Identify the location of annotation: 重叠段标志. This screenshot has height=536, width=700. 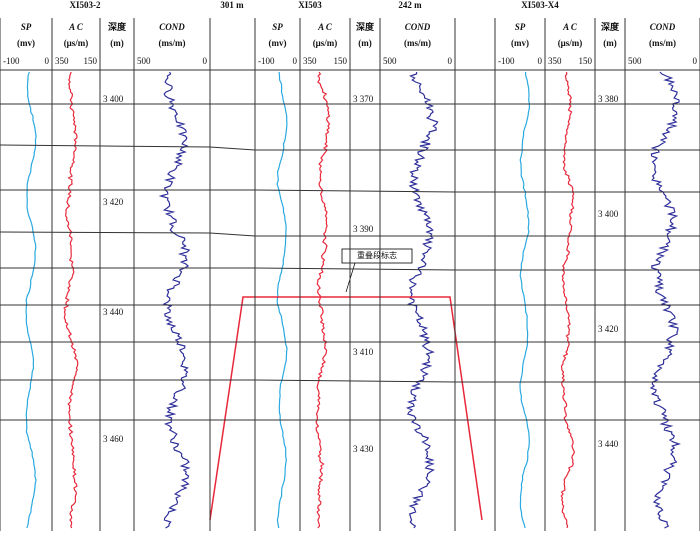
(377, 255).